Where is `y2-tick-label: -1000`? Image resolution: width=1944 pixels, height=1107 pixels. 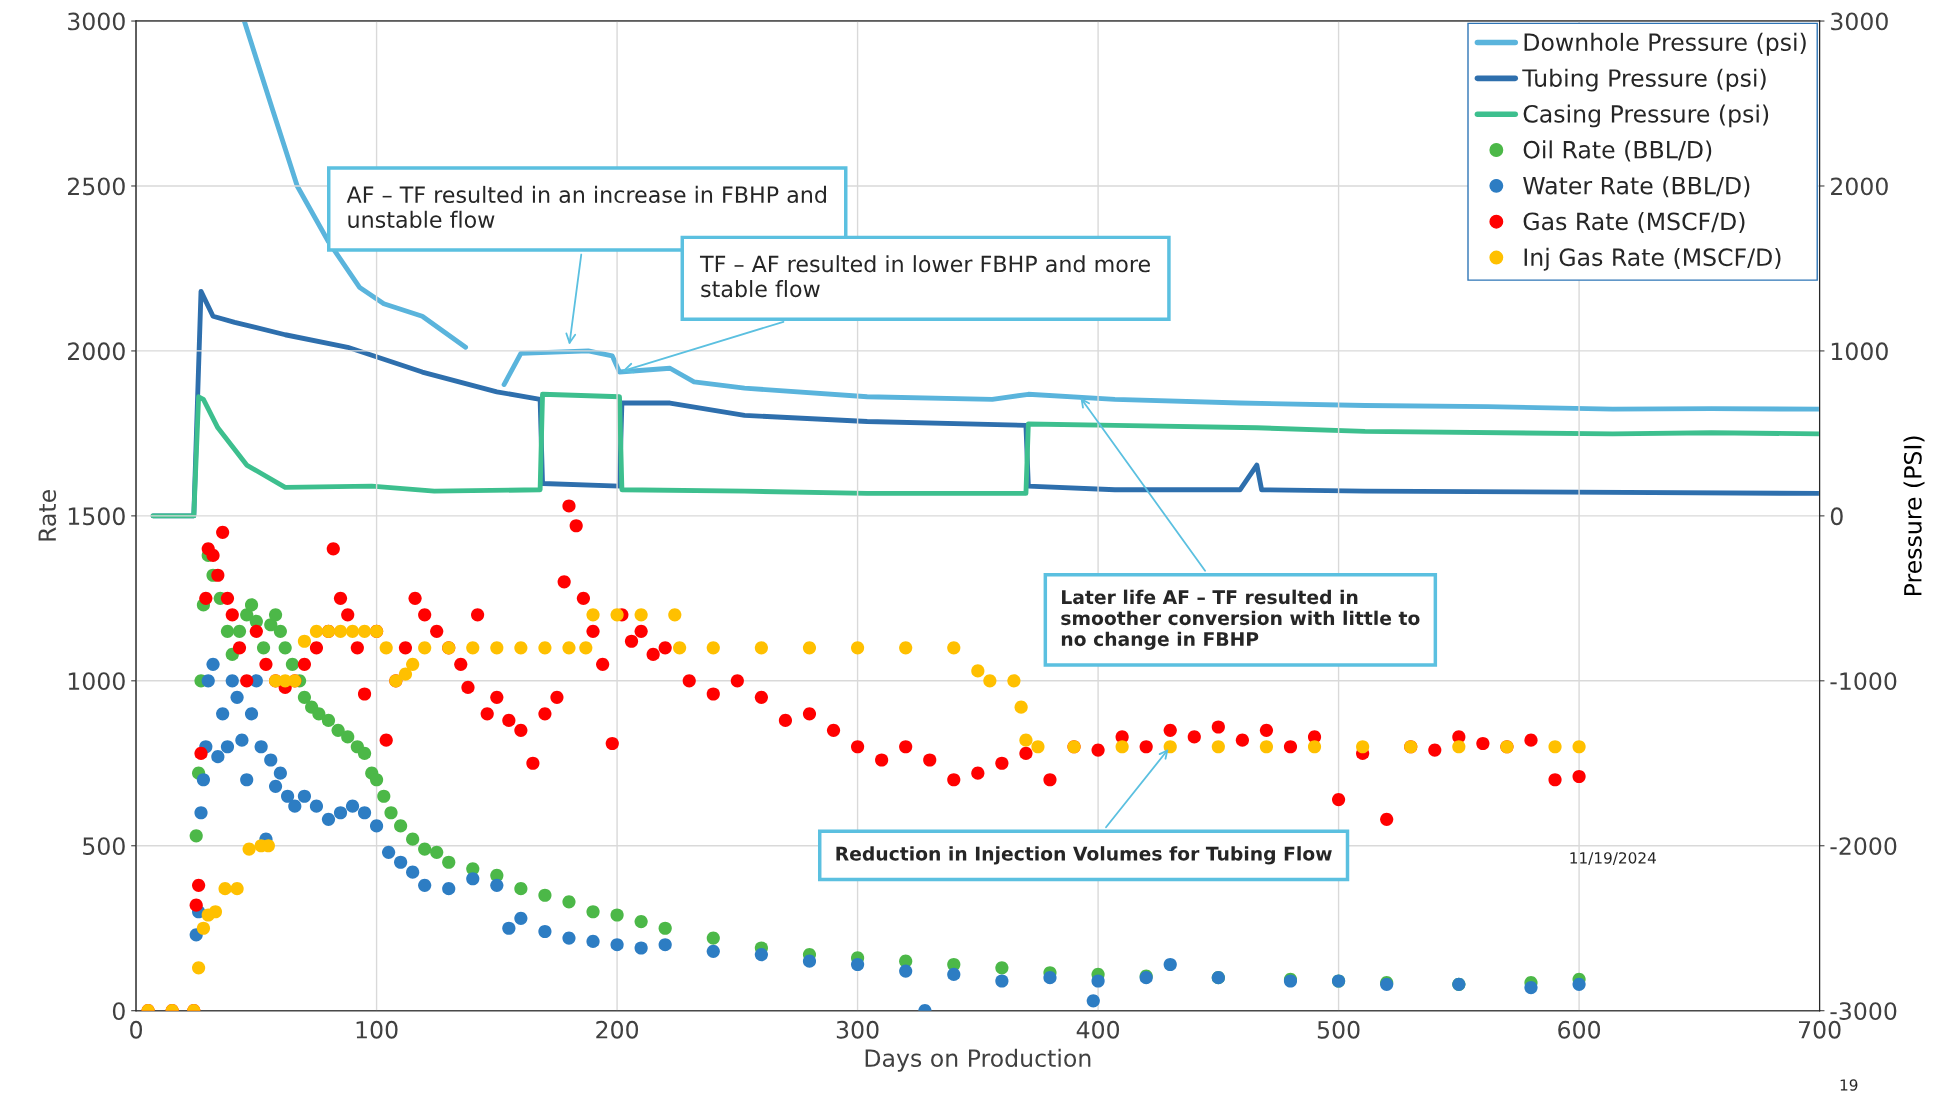 y2-tick-label: -1000 is located at coordinates (1863, 681).